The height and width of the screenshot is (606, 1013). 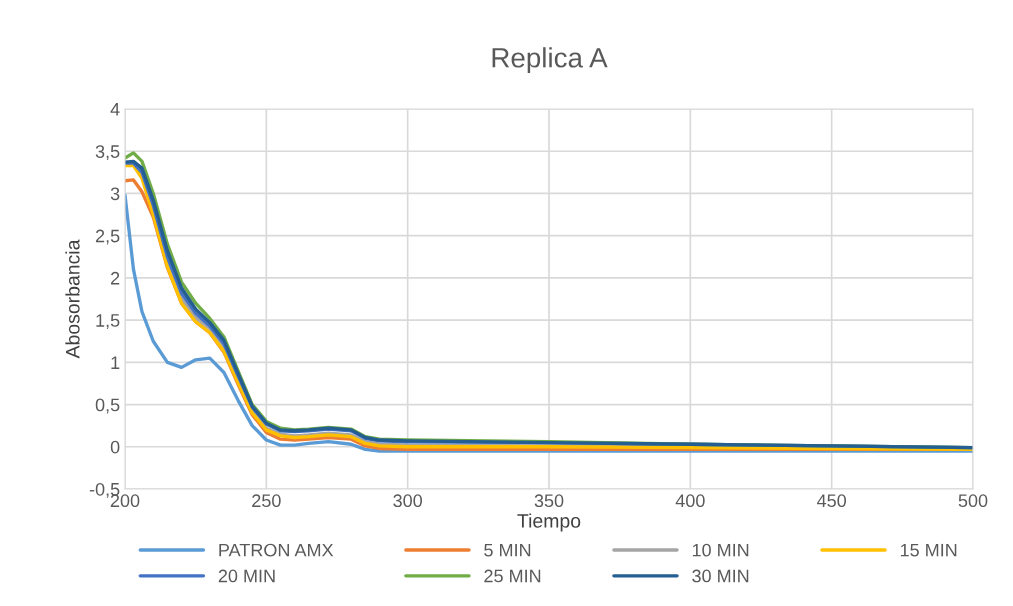 I want to click on x-tick-label: 400, so click(x=690, y=501).